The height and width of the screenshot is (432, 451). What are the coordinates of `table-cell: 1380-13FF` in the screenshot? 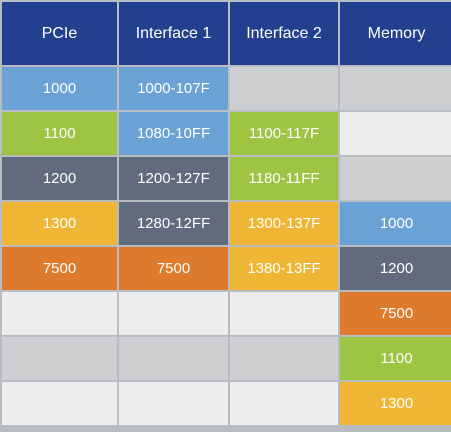 It's located at (284, 268).